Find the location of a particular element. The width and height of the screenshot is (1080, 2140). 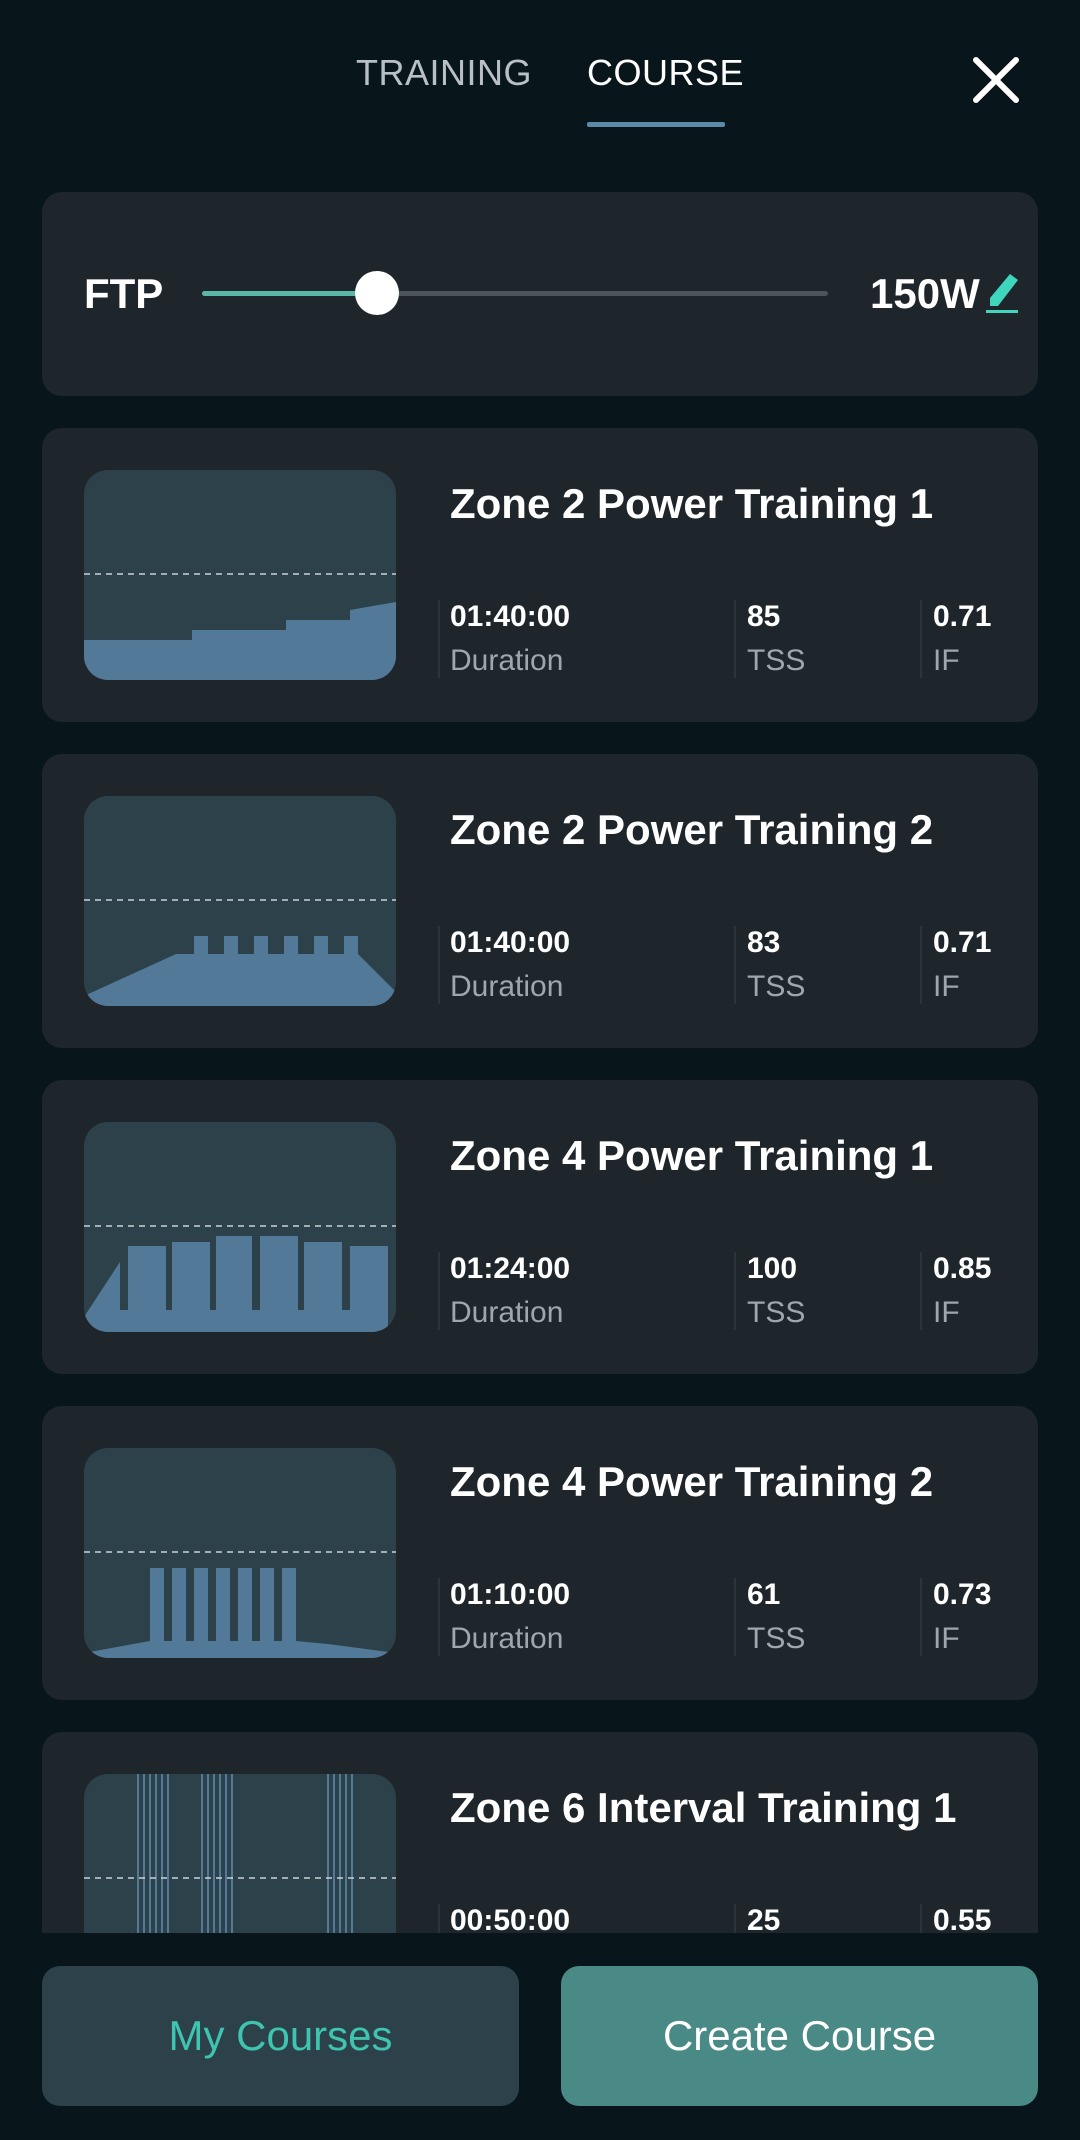

ftp-value: 150W is located at coordinates (925, 293).